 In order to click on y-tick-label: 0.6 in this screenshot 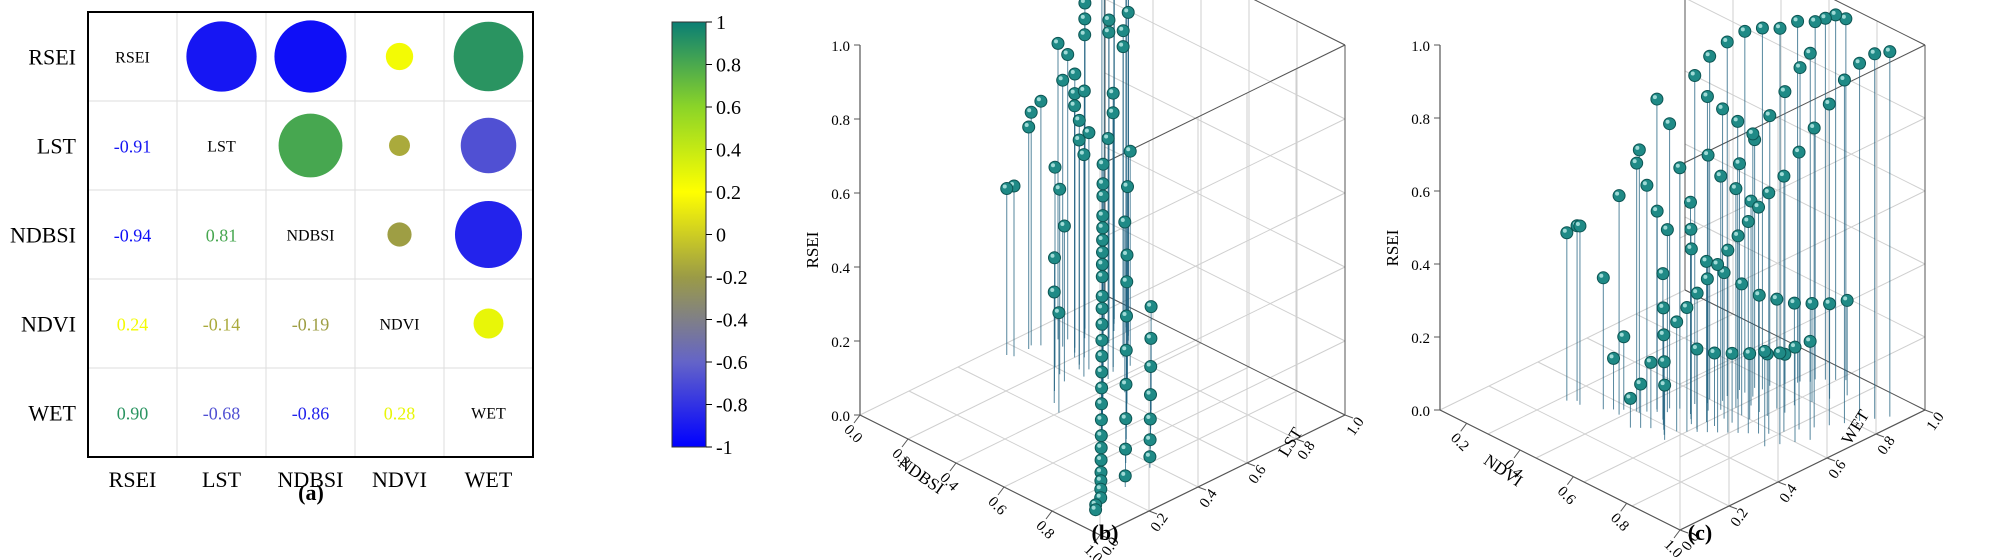, I will do `click(1258, 474)`.